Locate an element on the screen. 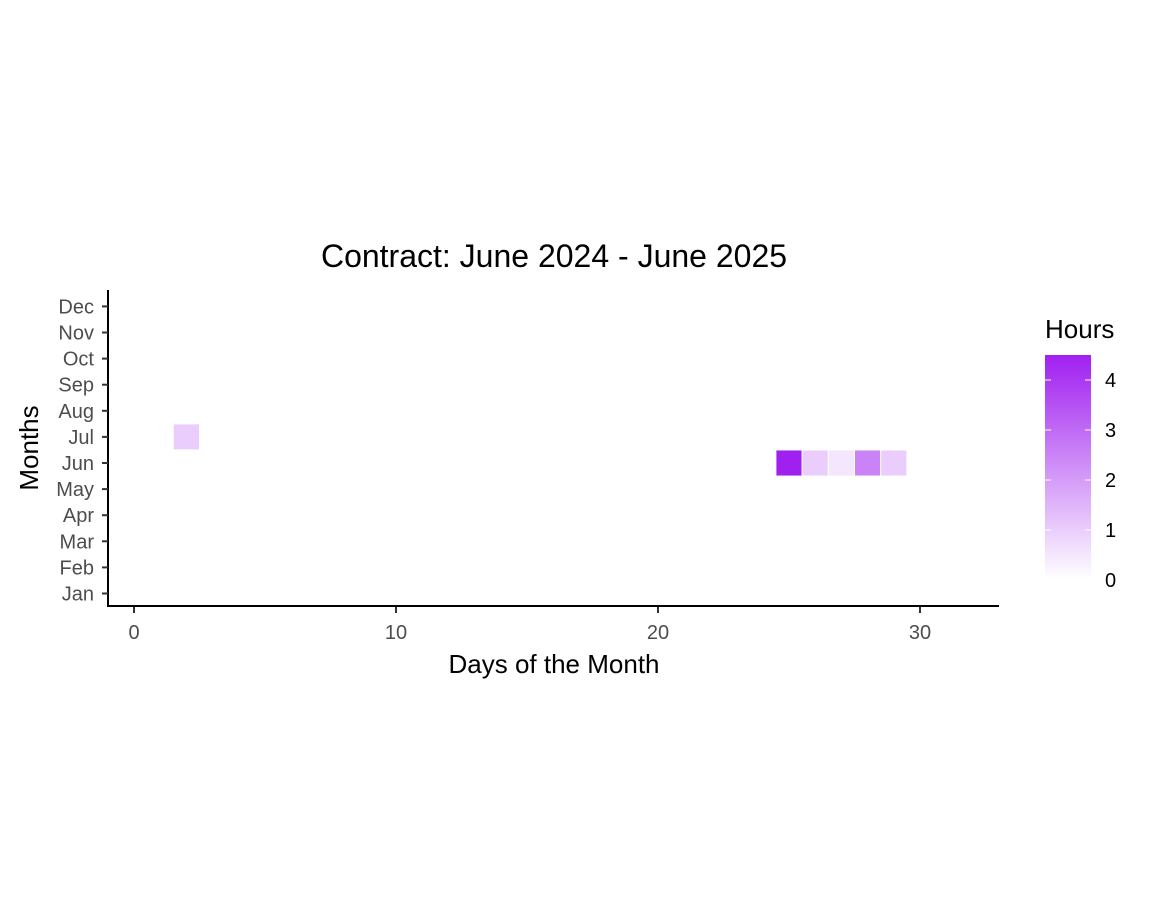 The image size is (1152, 921). x-tick-label: 10 is located at coordinates (396, 633).